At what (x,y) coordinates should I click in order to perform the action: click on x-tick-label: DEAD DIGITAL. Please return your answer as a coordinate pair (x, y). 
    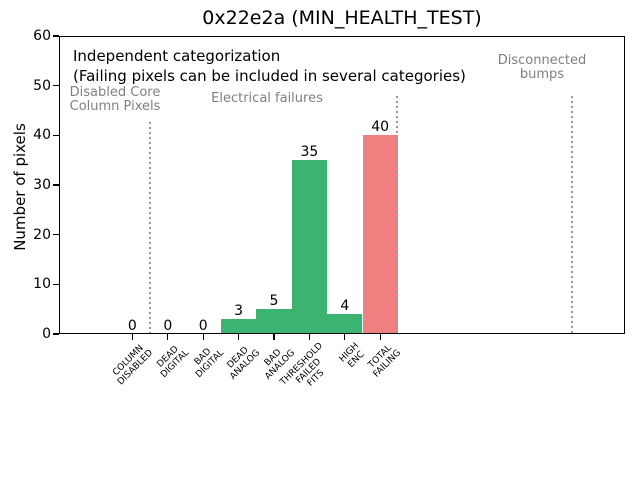
    Looking at the image, I should click on (173, 362).